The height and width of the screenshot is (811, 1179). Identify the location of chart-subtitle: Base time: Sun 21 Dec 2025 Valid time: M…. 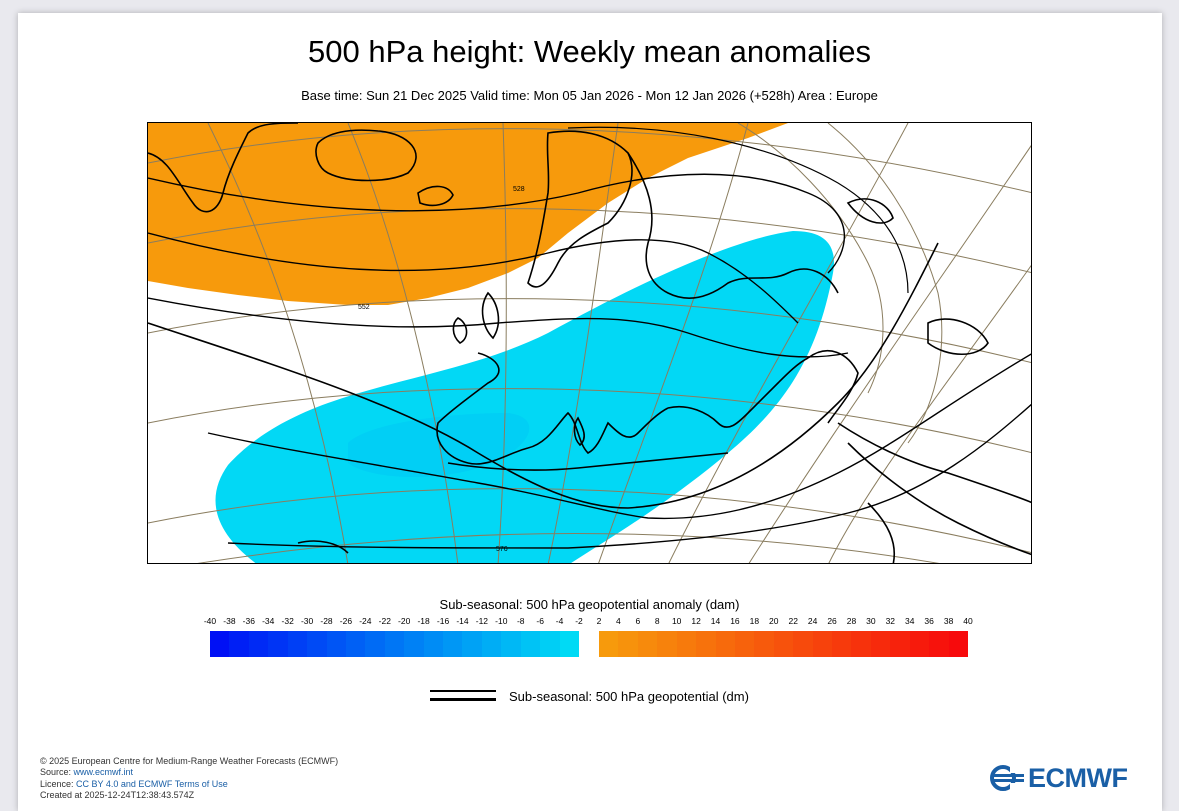
(589, 95).